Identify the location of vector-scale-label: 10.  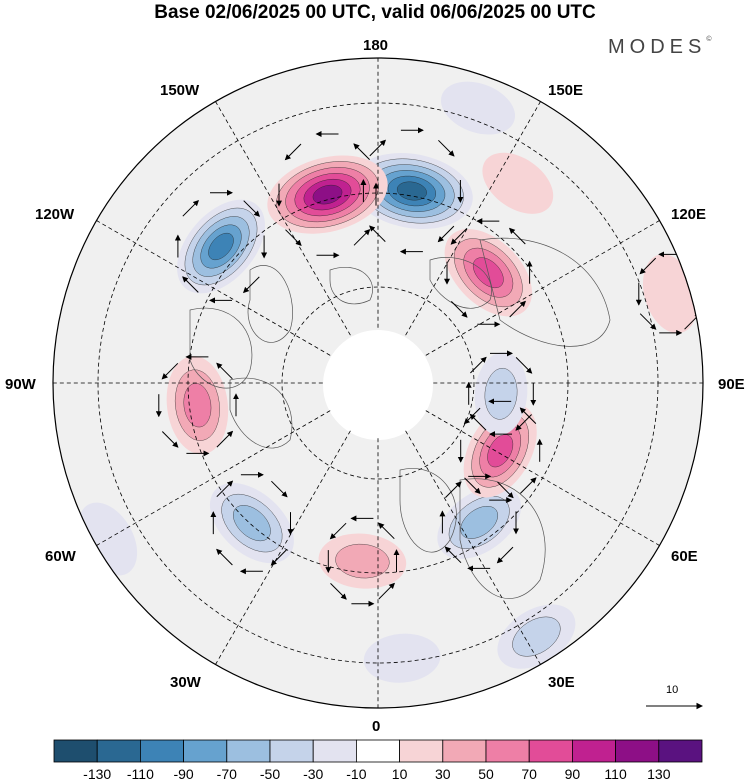
(672, 690).